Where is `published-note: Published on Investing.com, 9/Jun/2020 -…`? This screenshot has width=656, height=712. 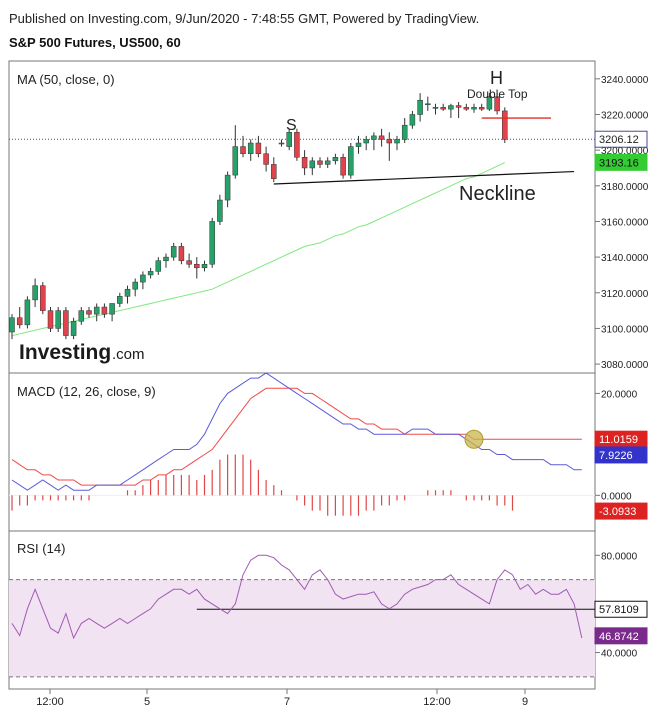 published-note: Published on Investing.com, 9/Jun/2020 -… is located at coordinates (244, 18).